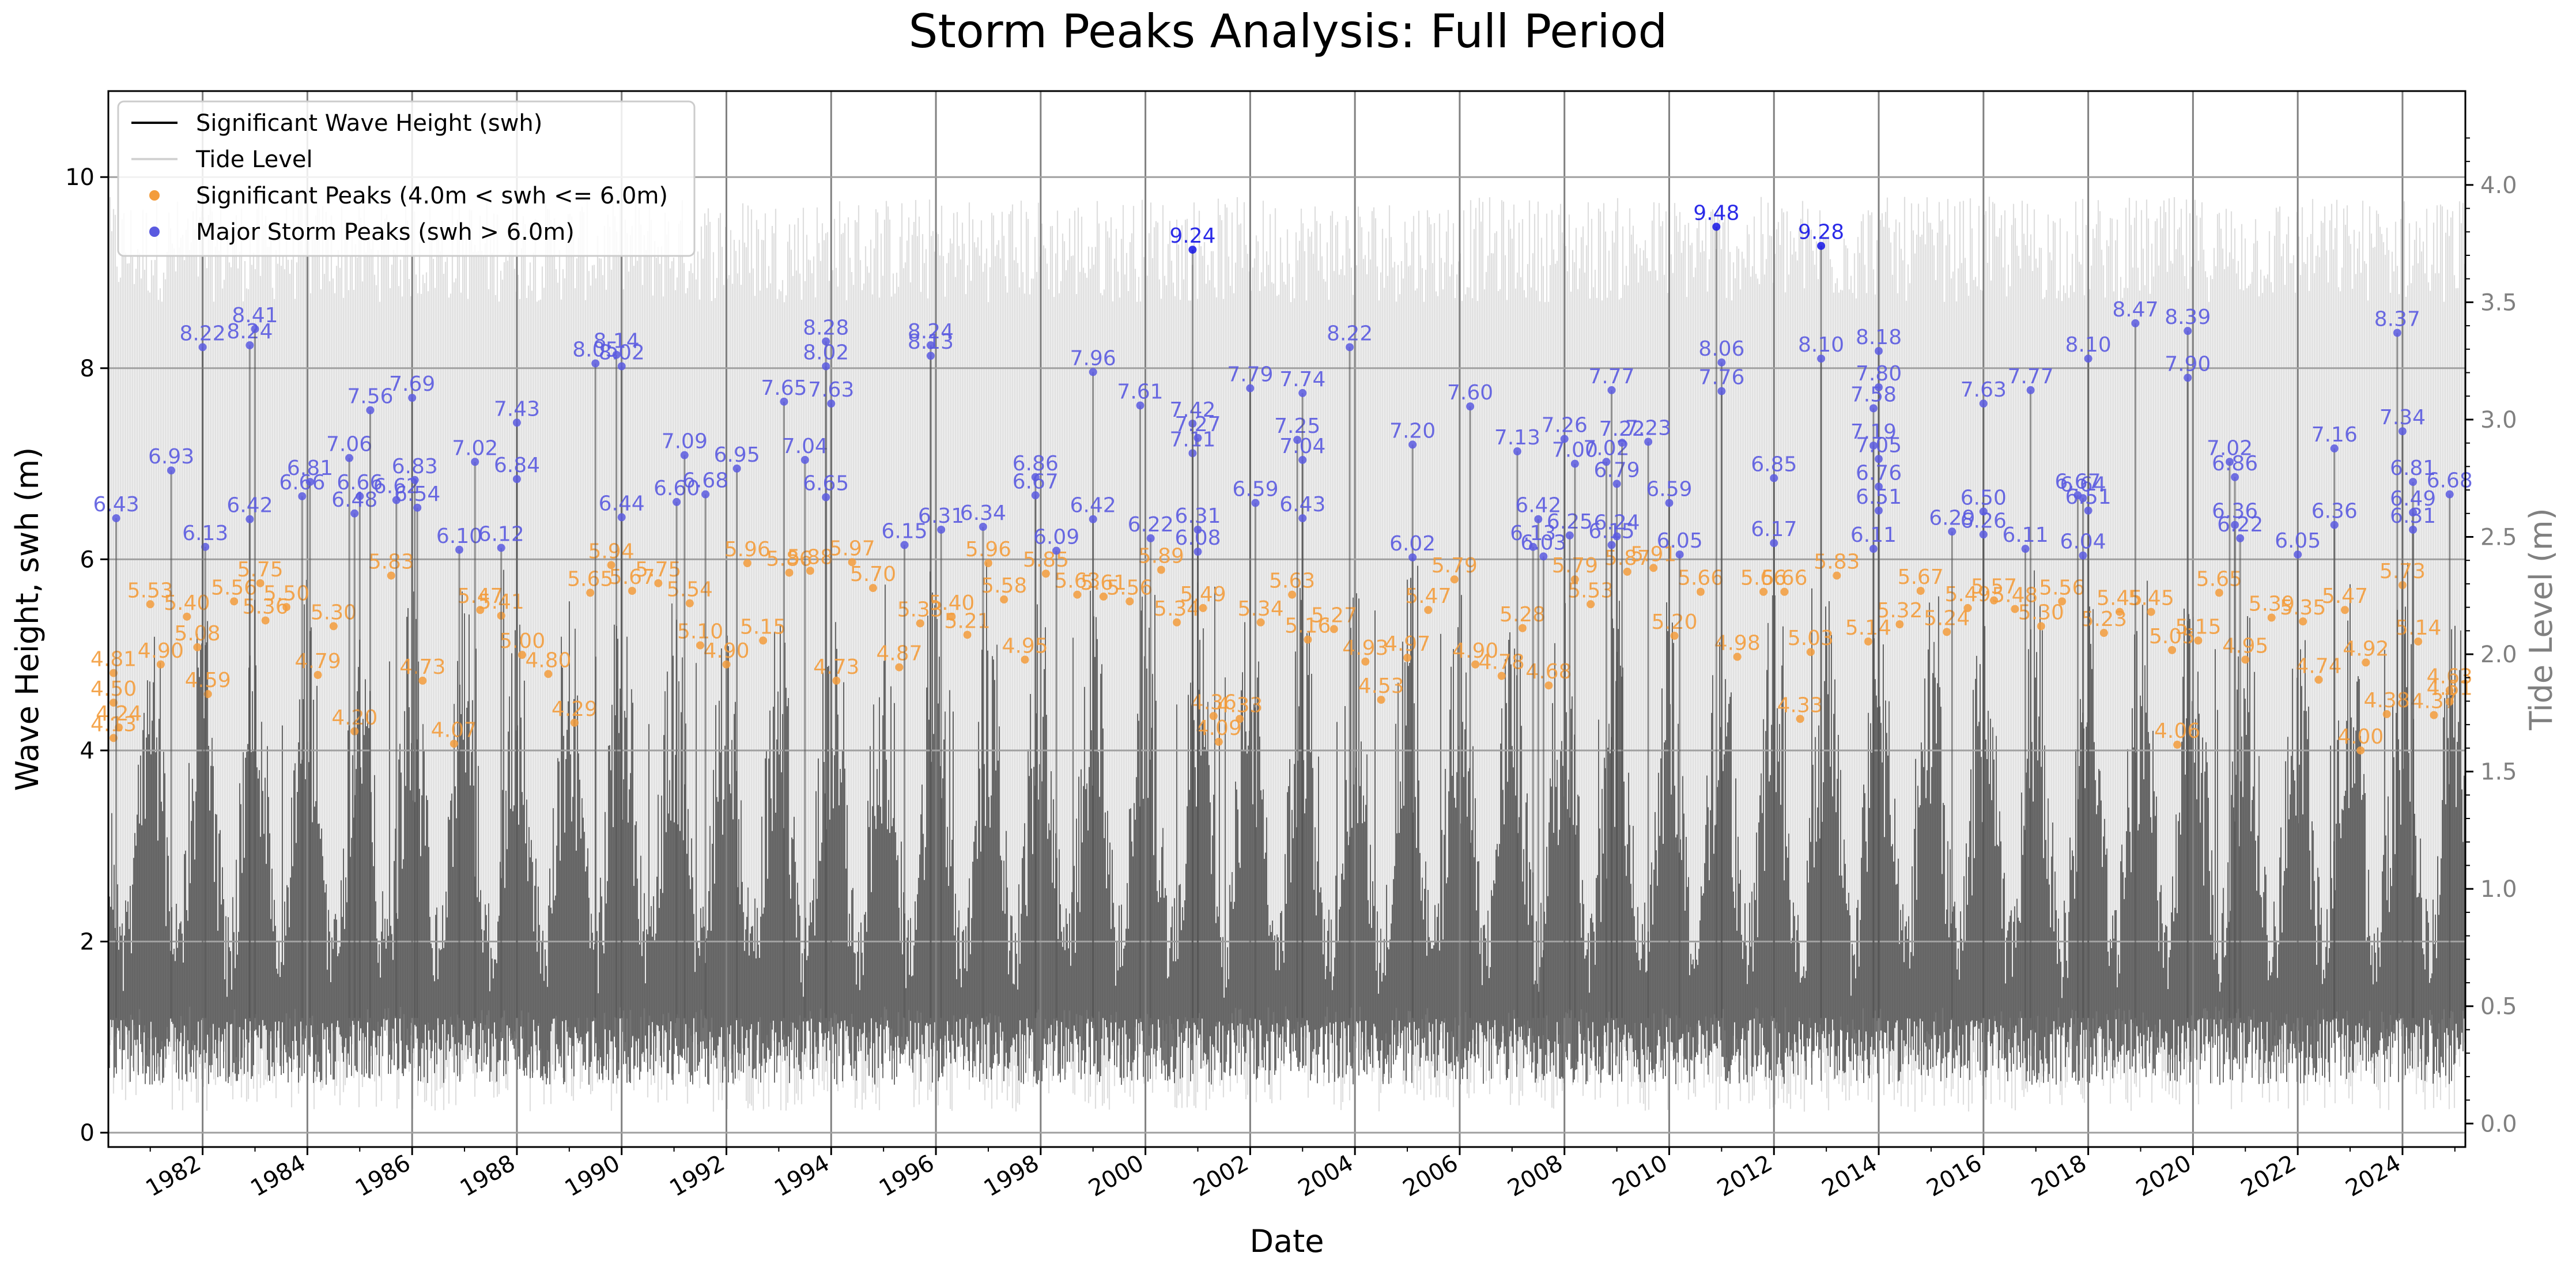 Image resolution: width=2576 pixels, height=1279 pixels. I want to click on major-peak-label: 6.08, so click(1197, 538).